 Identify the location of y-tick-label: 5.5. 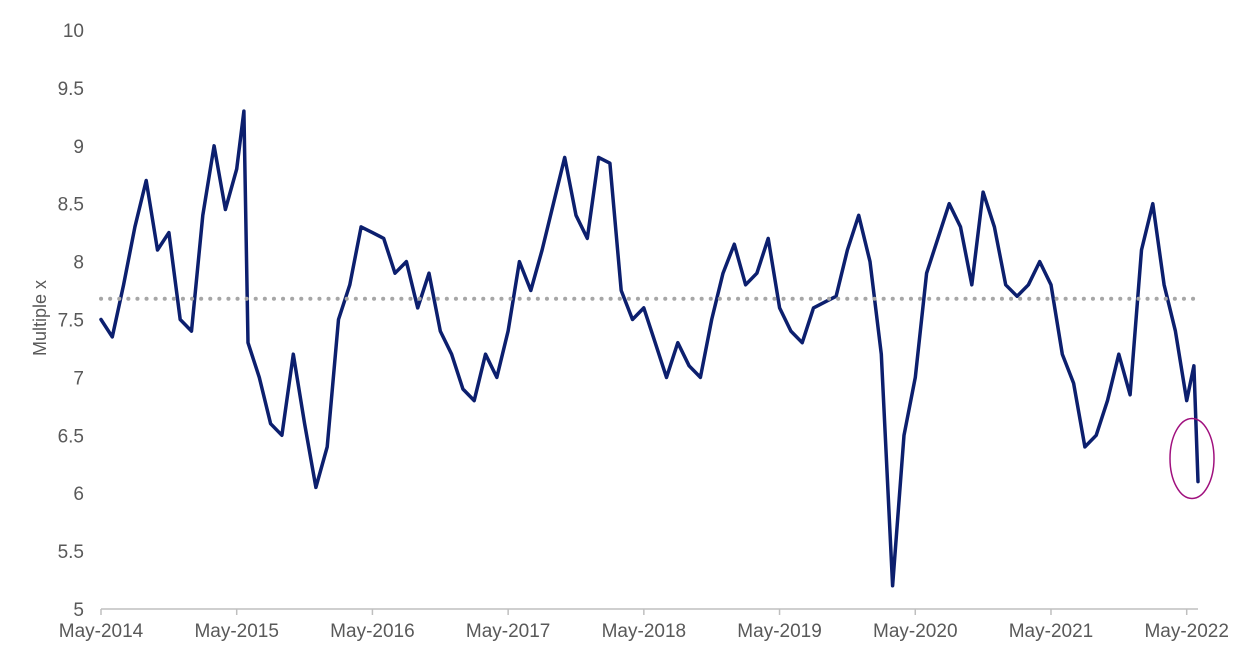
(71, 552).